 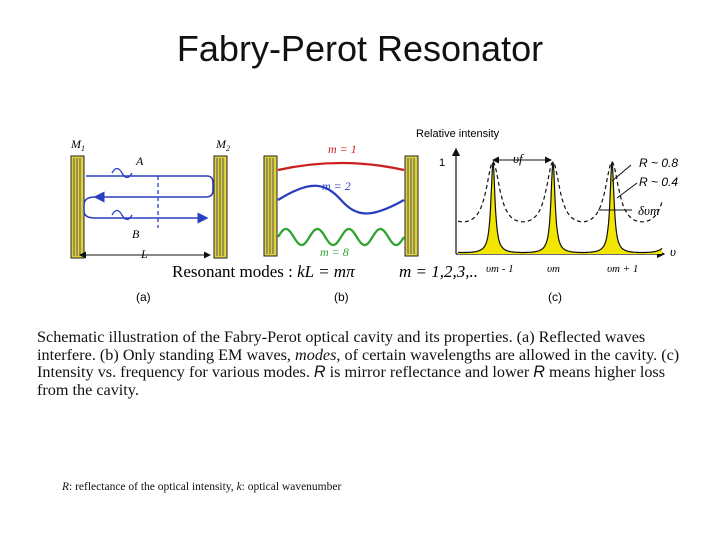 I want to click on low-r-curve, so click(x=560, y=192).